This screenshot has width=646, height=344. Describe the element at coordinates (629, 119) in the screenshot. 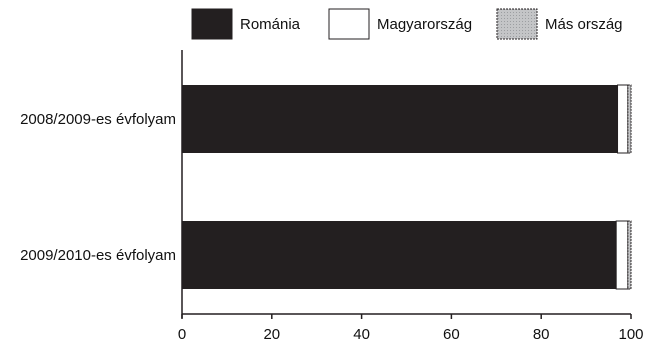

I see `bar-2008-2009-es-evfolyam-mas-orszag` at that location.